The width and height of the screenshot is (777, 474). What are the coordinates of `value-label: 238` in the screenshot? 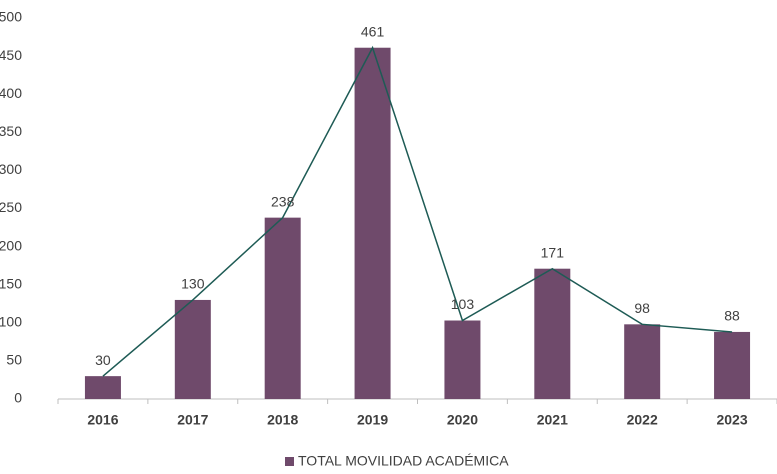 It's located at (283, 201).